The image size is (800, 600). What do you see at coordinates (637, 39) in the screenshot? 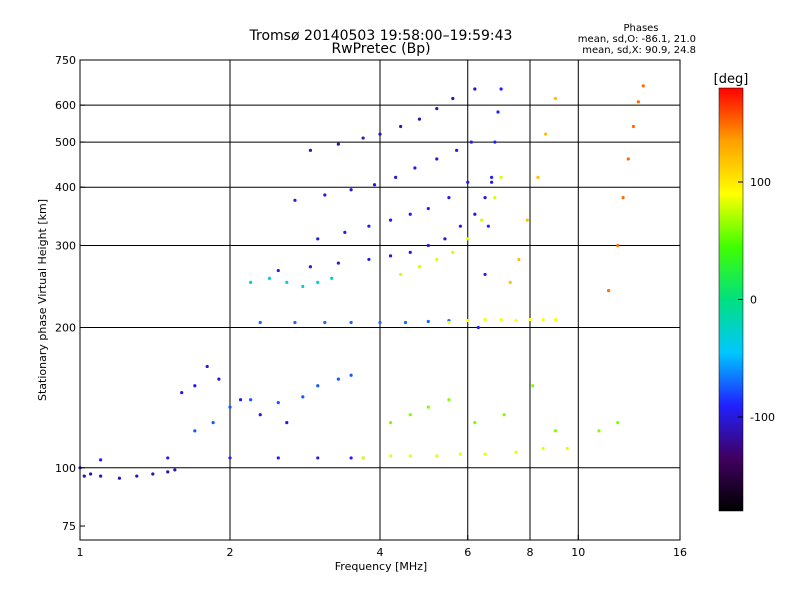
I see `legend-line-o: mean, sd,O: -86.1, 21.0` at bounding box center [637, 39].